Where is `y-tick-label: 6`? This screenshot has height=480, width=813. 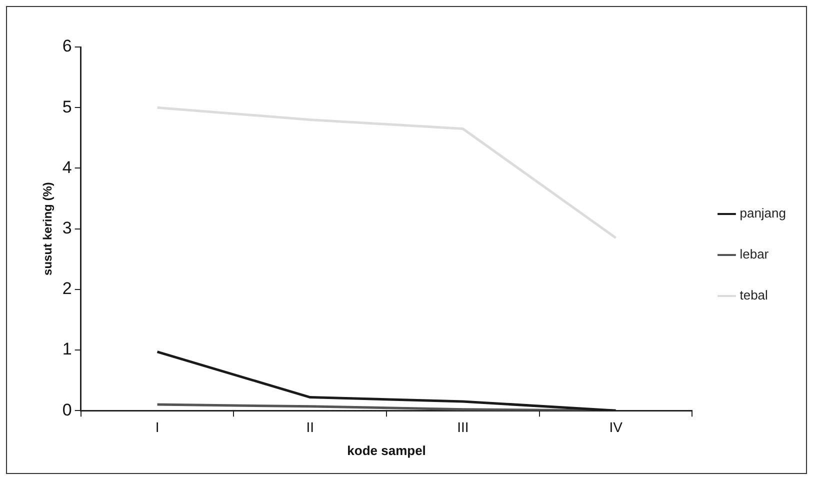 y-tick-label: 6 is located at coordinates (67, 46).